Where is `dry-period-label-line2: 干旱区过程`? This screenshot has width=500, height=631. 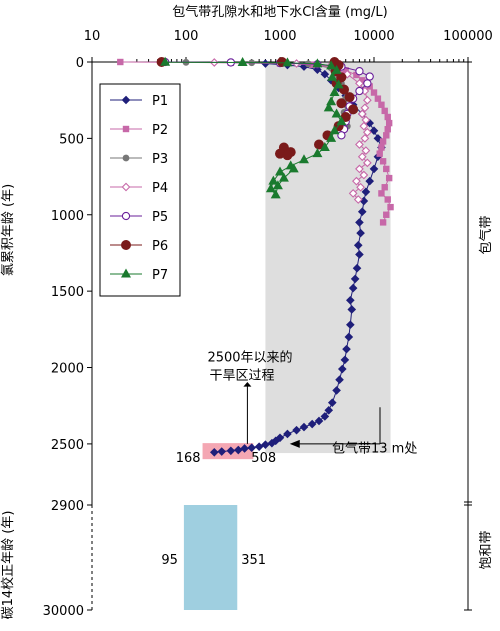
dry-period-label-line2: 干旱区过程 is located at coordinates (241, 376).